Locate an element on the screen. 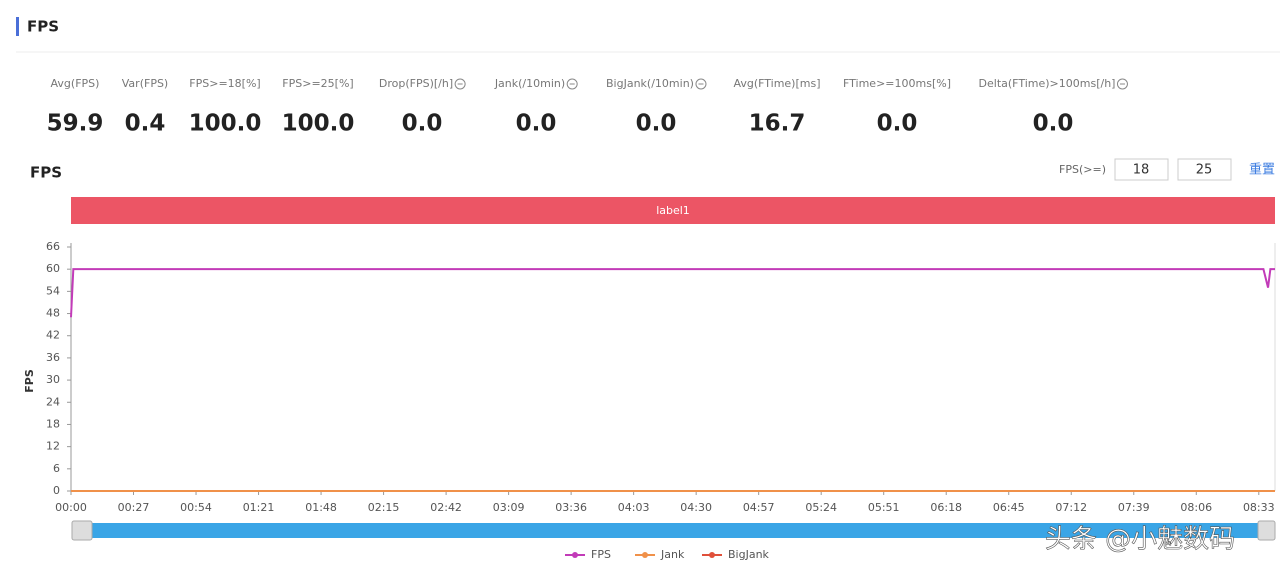 The width and height of the screenshot is (1280, 570). stat-label: Jank(/10min) is located at coordinates (529, 83).